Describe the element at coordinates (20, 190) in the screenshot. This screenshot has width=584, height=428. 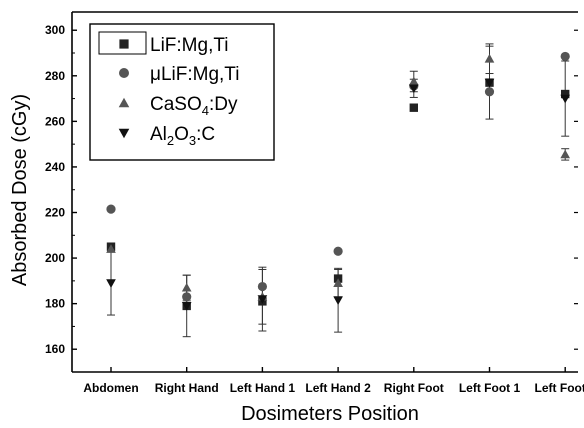
I see `y-axis-title: Absorbed Dose (cGy)` at that location.